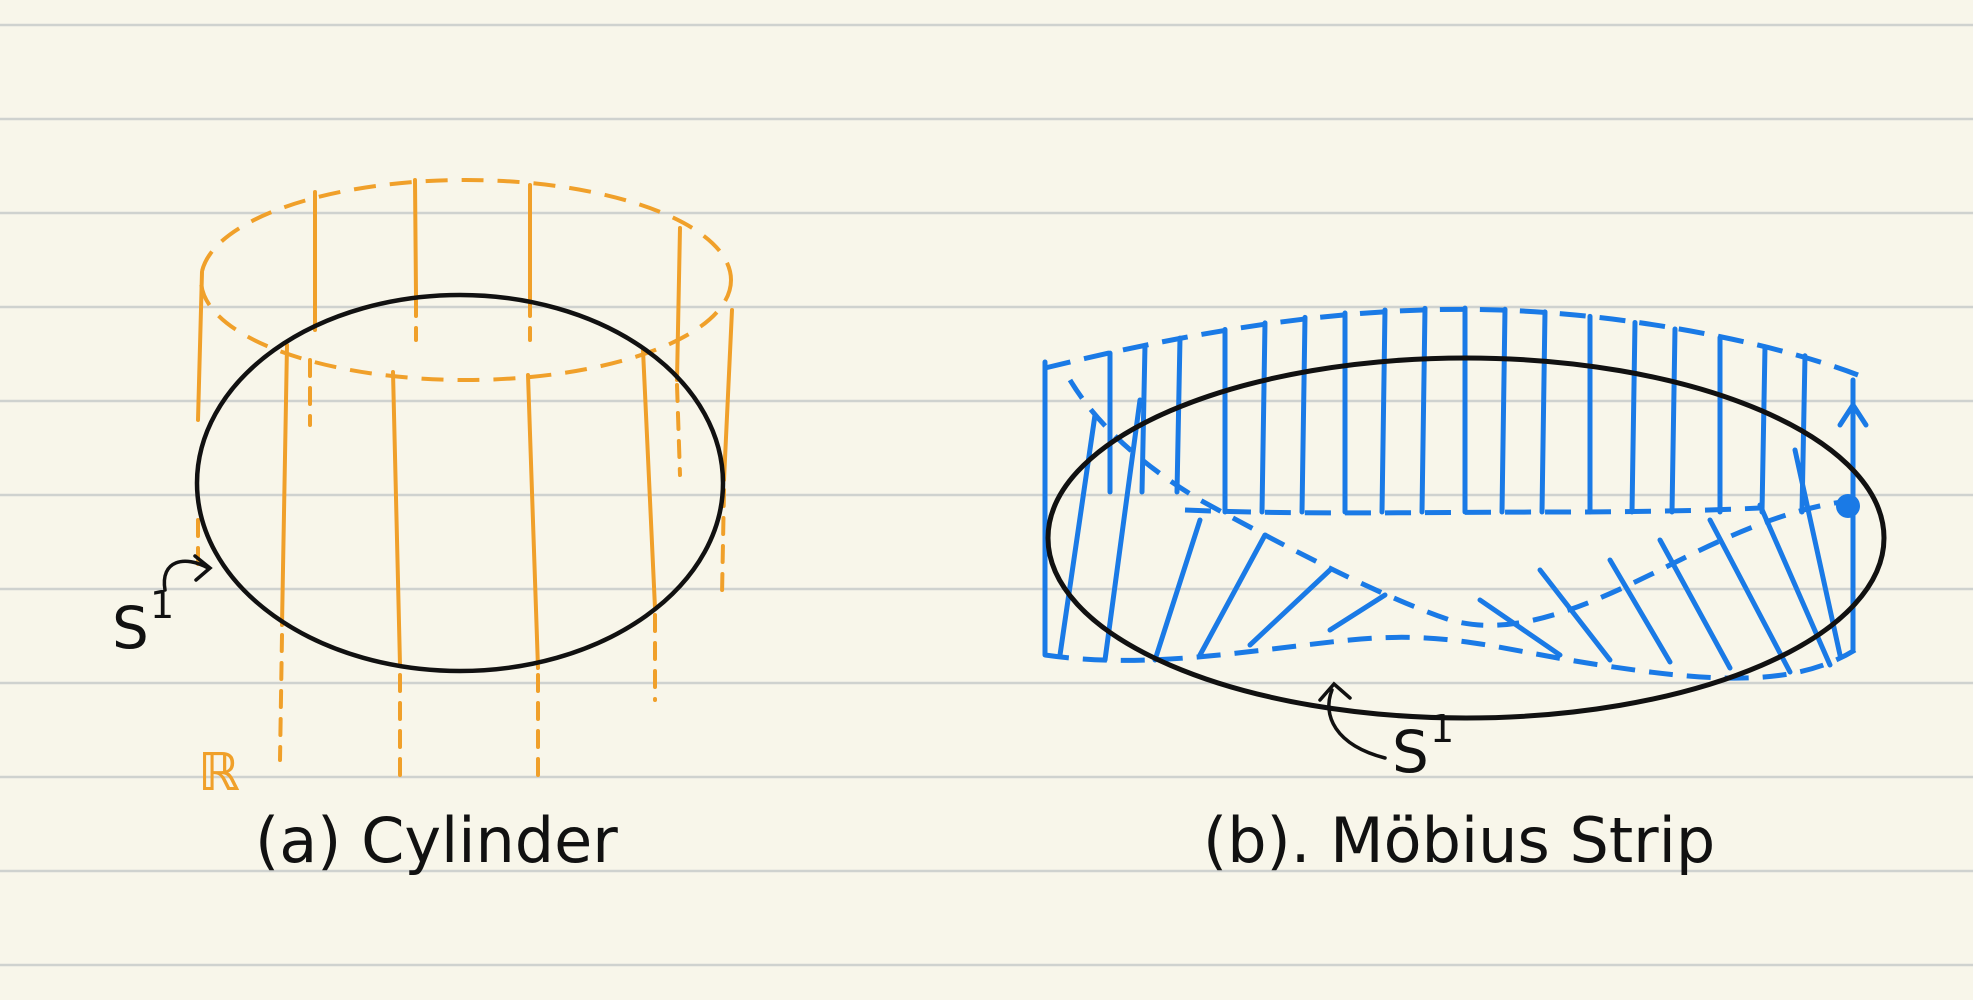 This screenshot has height=1000, width=1973. What do you see at coordinates (1450, 657) in the screenshot?
I see `mobius-lower-edge` at bounding box center [1450, 657].